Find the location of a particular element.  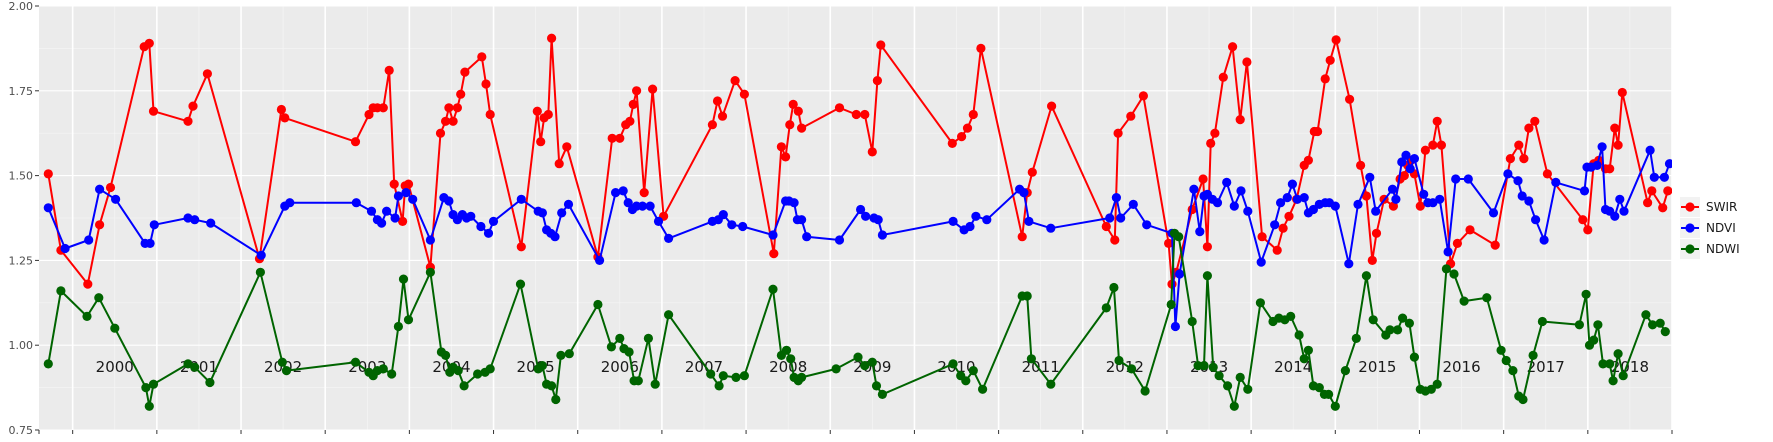

y-axis: 0.75 1.00 1.25 1.50 1.75 2.00 is located at coordinates (24, 218).